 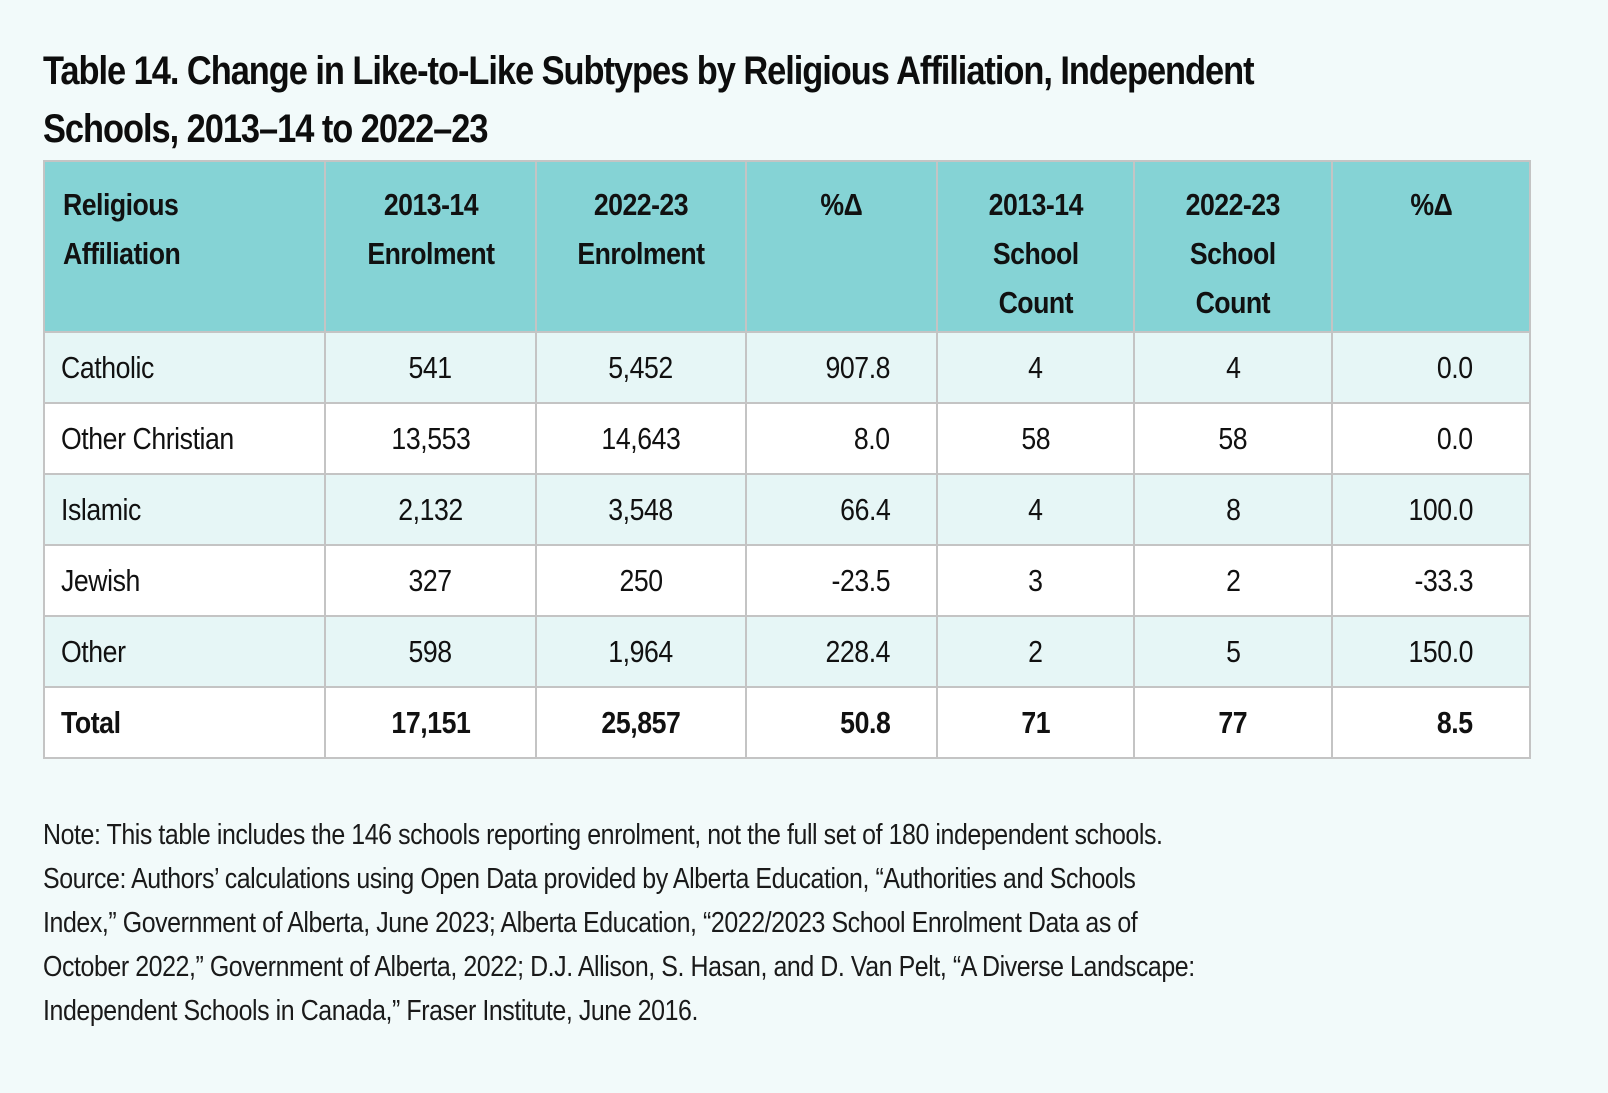 What do you see at coordinates (1431, 651) in the screenshot?
I see `cell-schools-pct-change: 150.0` at bounding box center [1431, 651].